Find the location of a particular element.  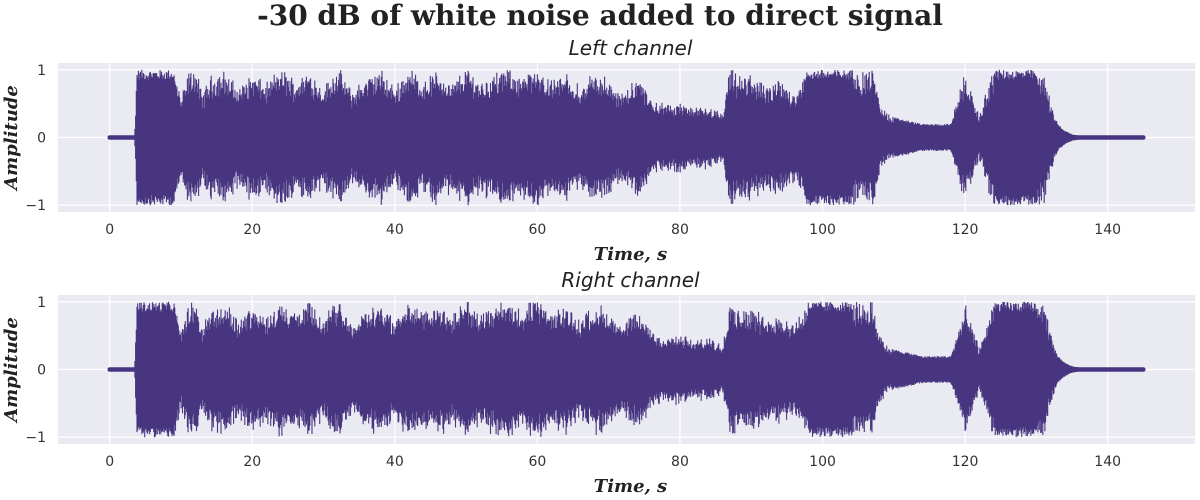

axes-title: Right channel is located at coordinates (630, 280).